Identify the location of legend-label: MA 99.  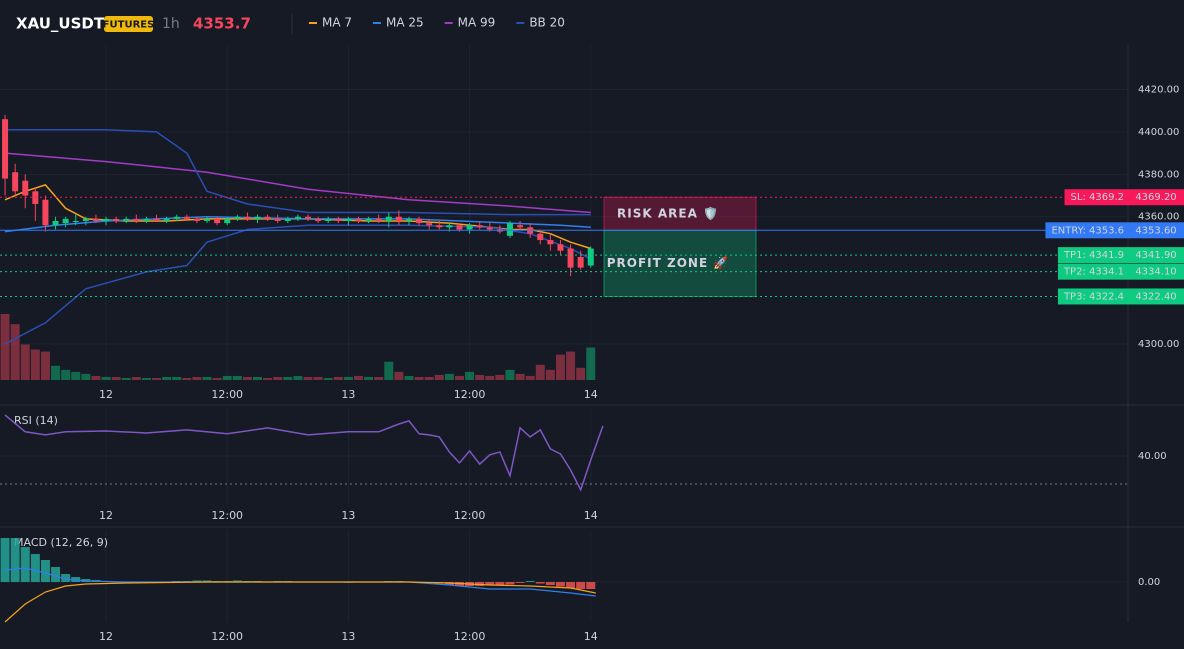
(477, 23).